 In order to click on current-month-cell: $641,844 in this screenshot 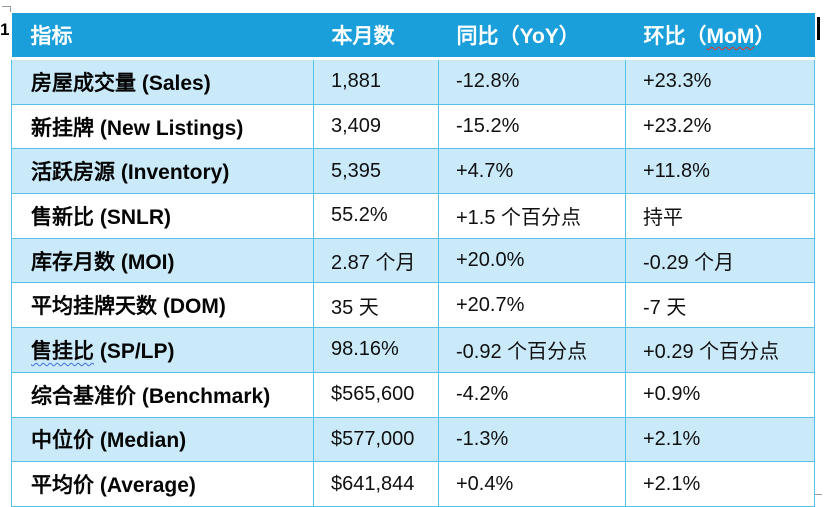, I will do `click(376, 484)`.